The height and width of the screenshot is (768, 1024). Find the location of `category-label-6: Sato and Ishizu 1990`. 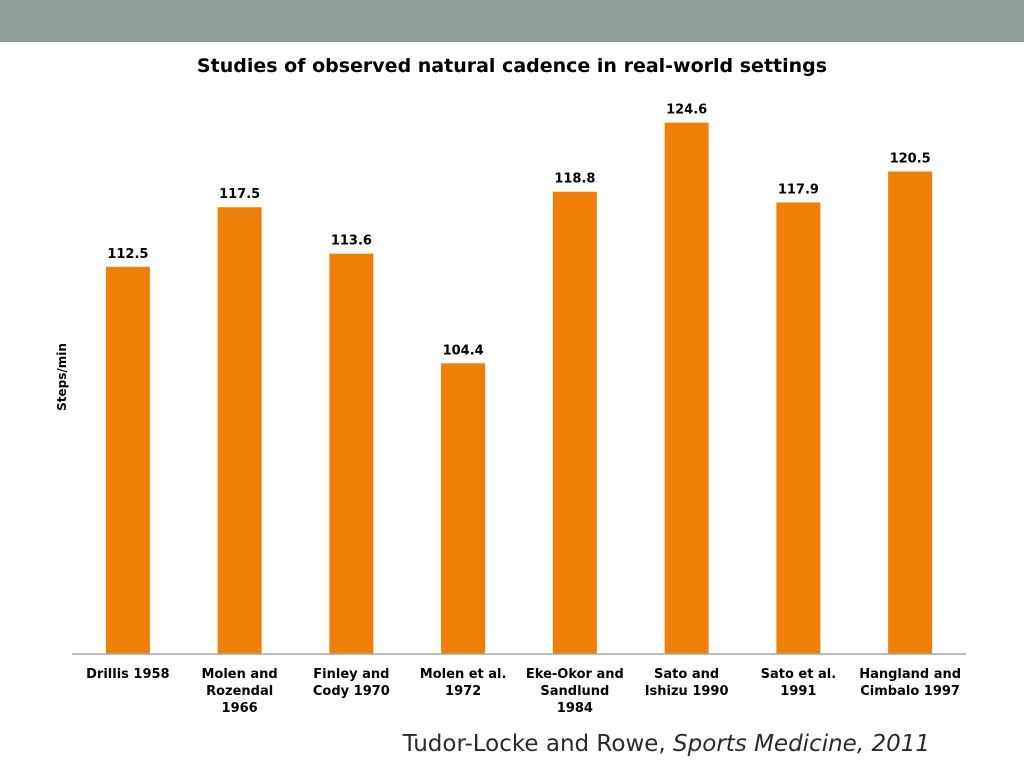

category-label-6: Sato and Ishizu 1990 is located at coordinates (687, 683).